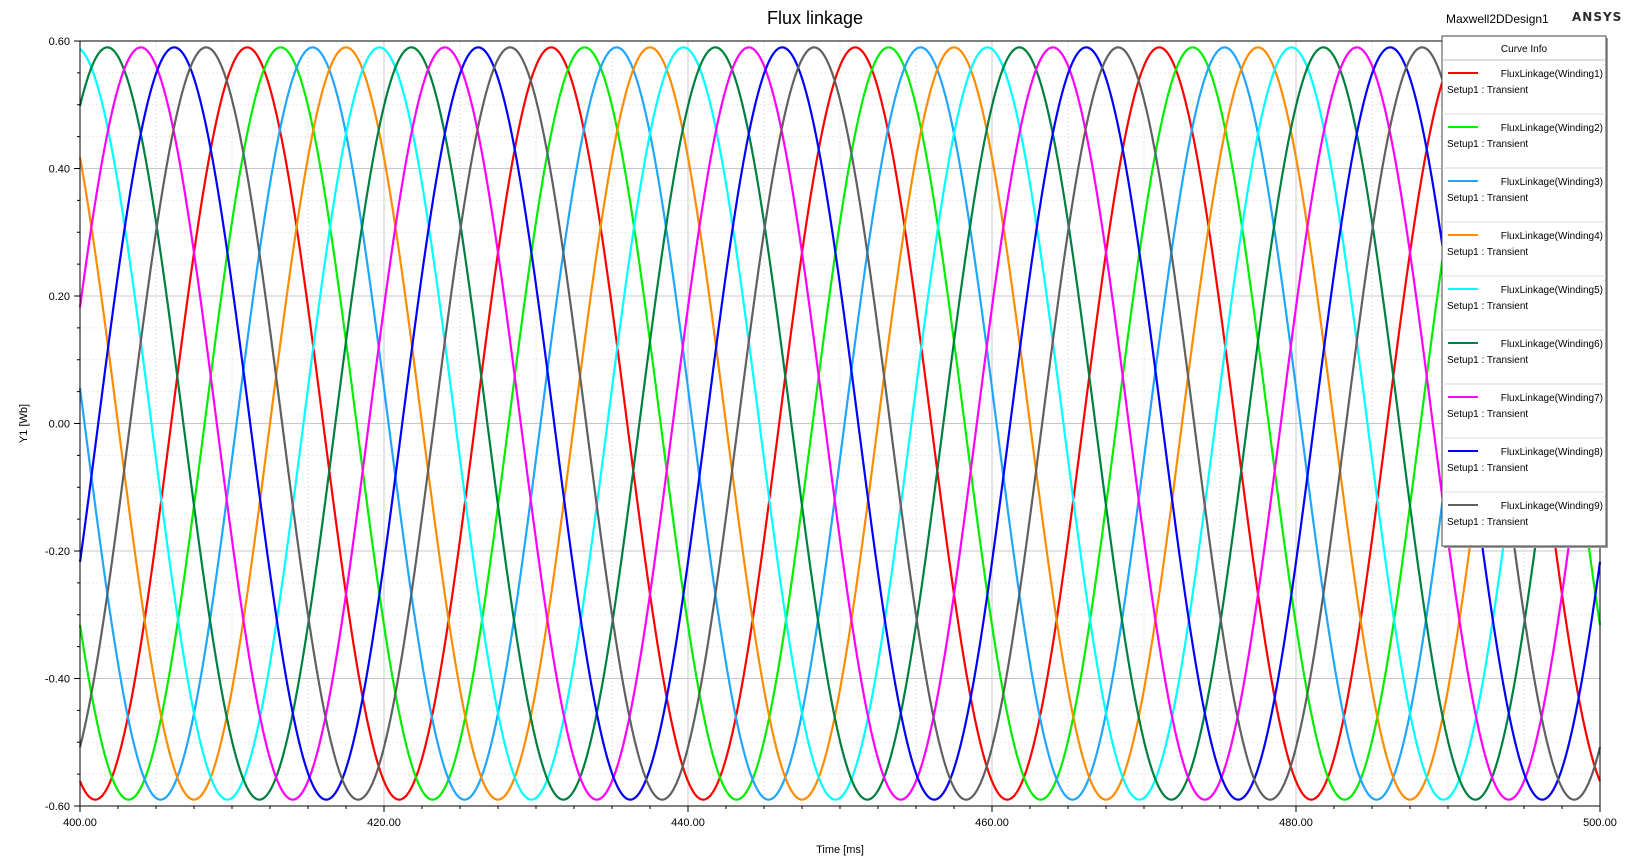 The width and height of the screenshot is (1630, 863). I want to click on legend-series-name: FluxLinkage(Winding6), so click(1552, 344).